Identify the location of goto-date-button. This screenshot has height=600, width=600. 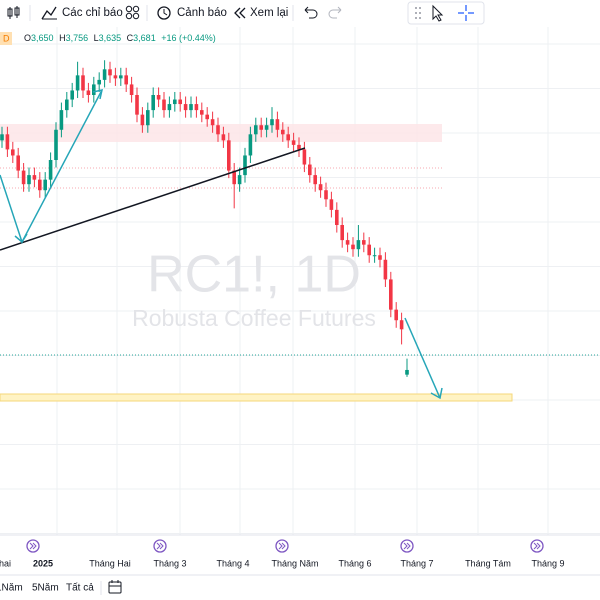
(115, 587).